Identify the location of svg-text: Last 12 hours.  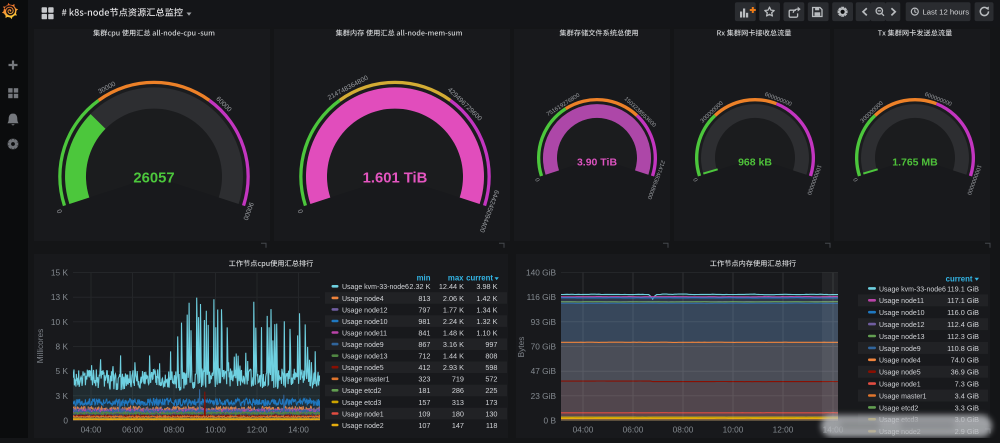
(946, 11).